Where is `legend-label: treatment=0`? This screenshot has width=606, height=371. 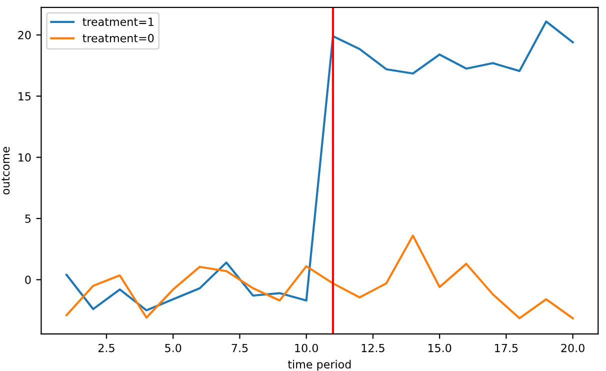
legend-label: treatment=0 is located at coordinates (118, 38).